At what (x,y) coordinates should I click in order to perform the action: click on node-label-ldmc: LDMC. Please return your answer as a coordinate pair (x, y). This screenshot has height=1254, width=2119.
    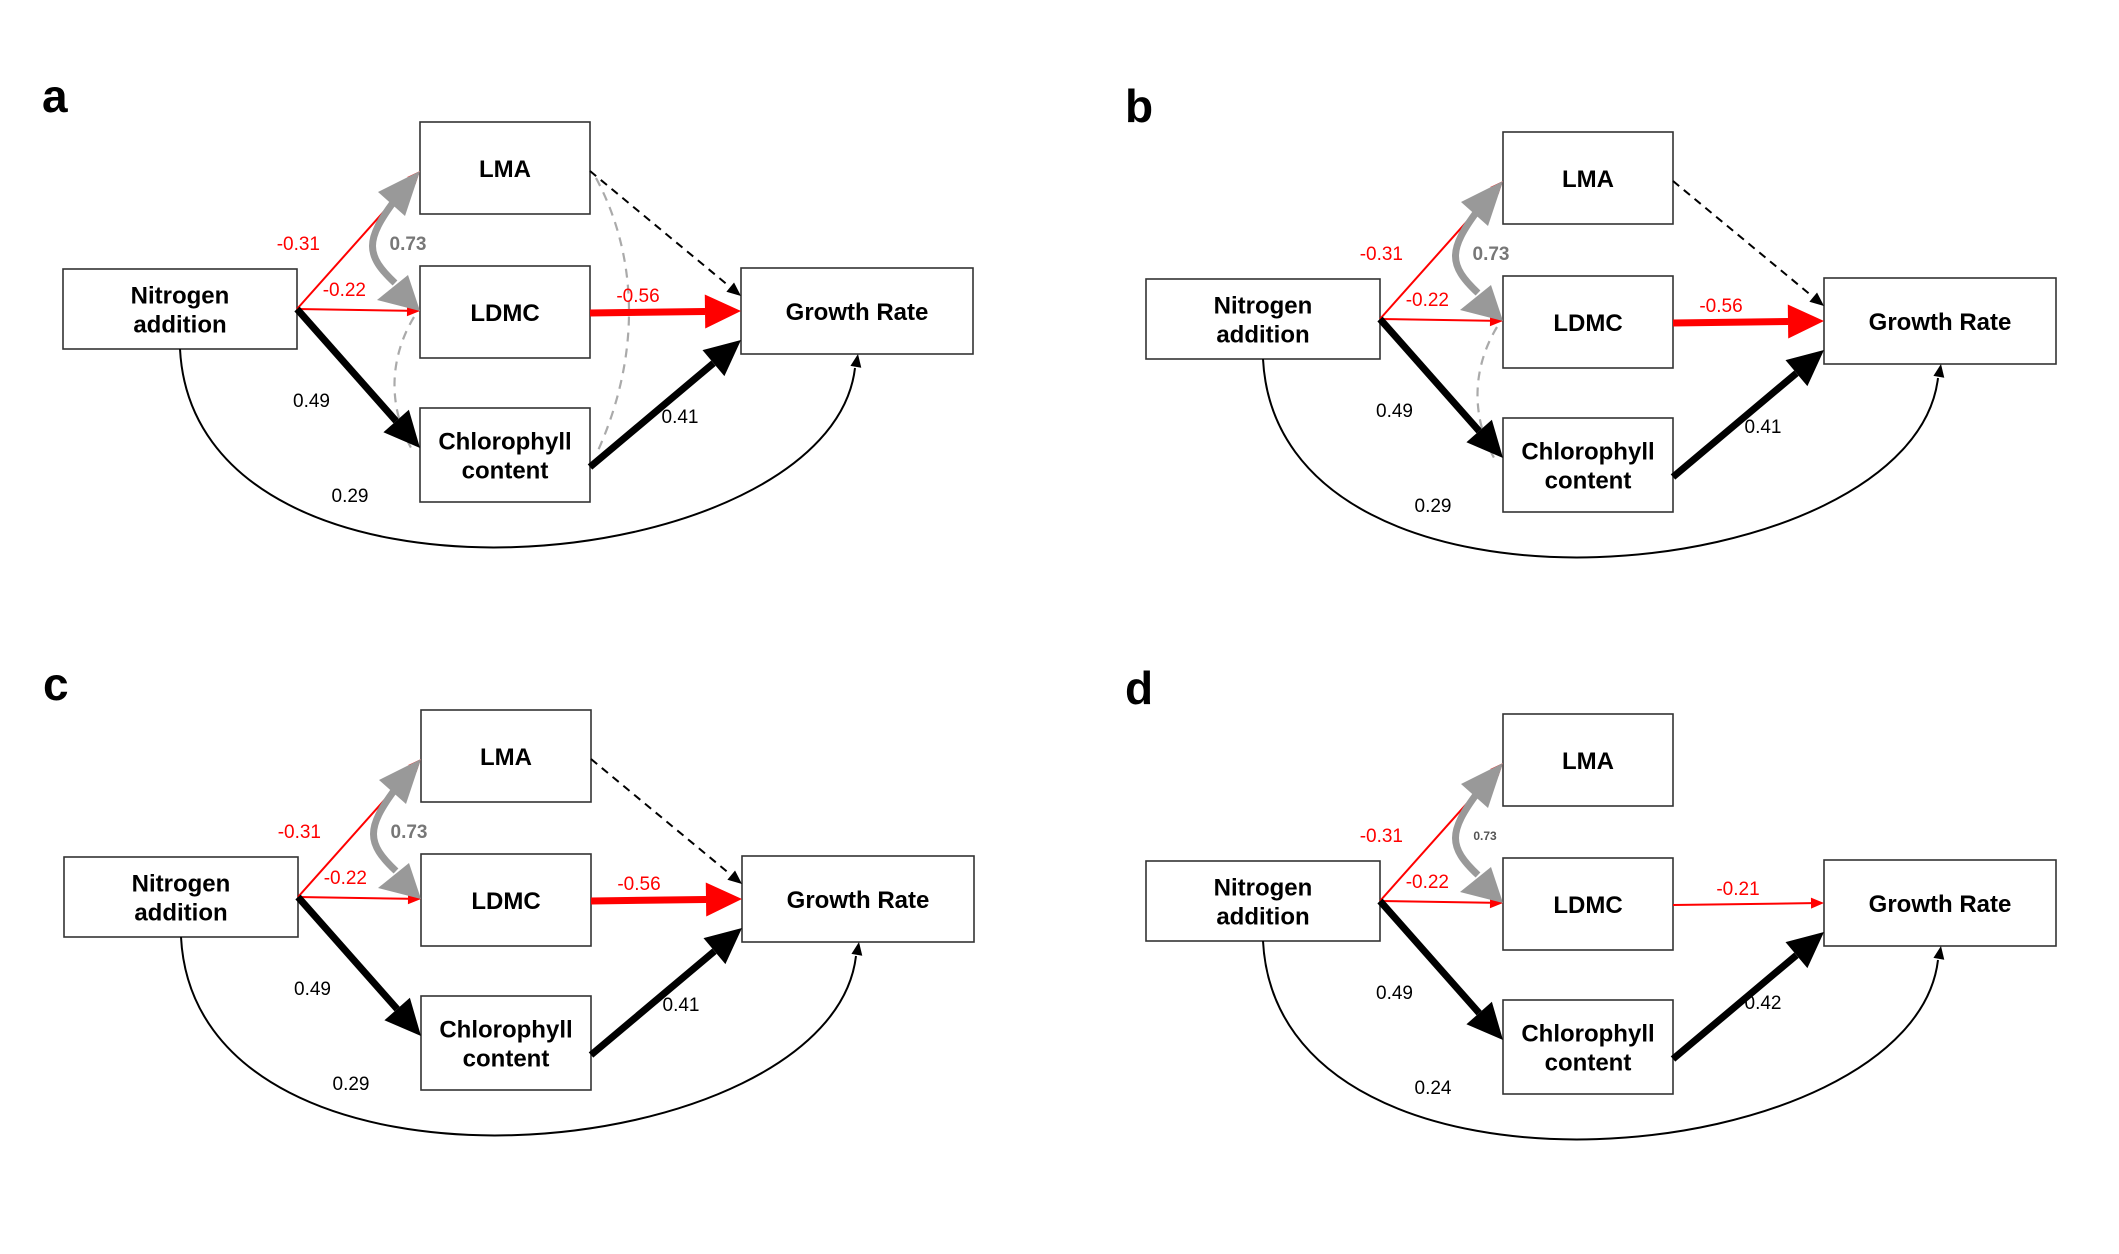
    Looking at the image, I should click on (504, 313).